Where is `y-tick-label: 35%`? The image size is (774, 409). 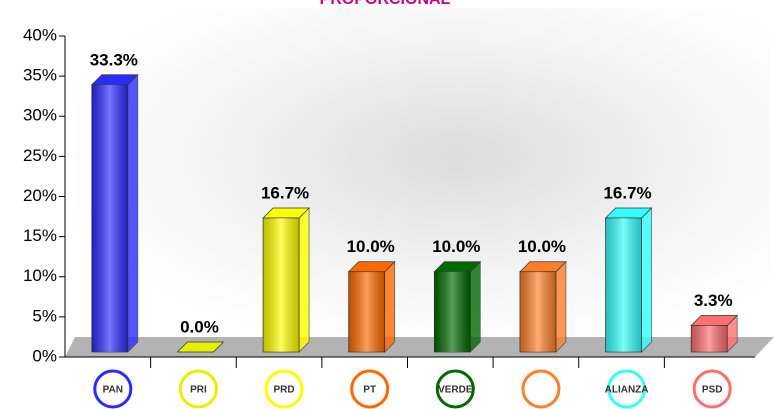 y-tick-label: 35% is located at coordinates (40, 75).